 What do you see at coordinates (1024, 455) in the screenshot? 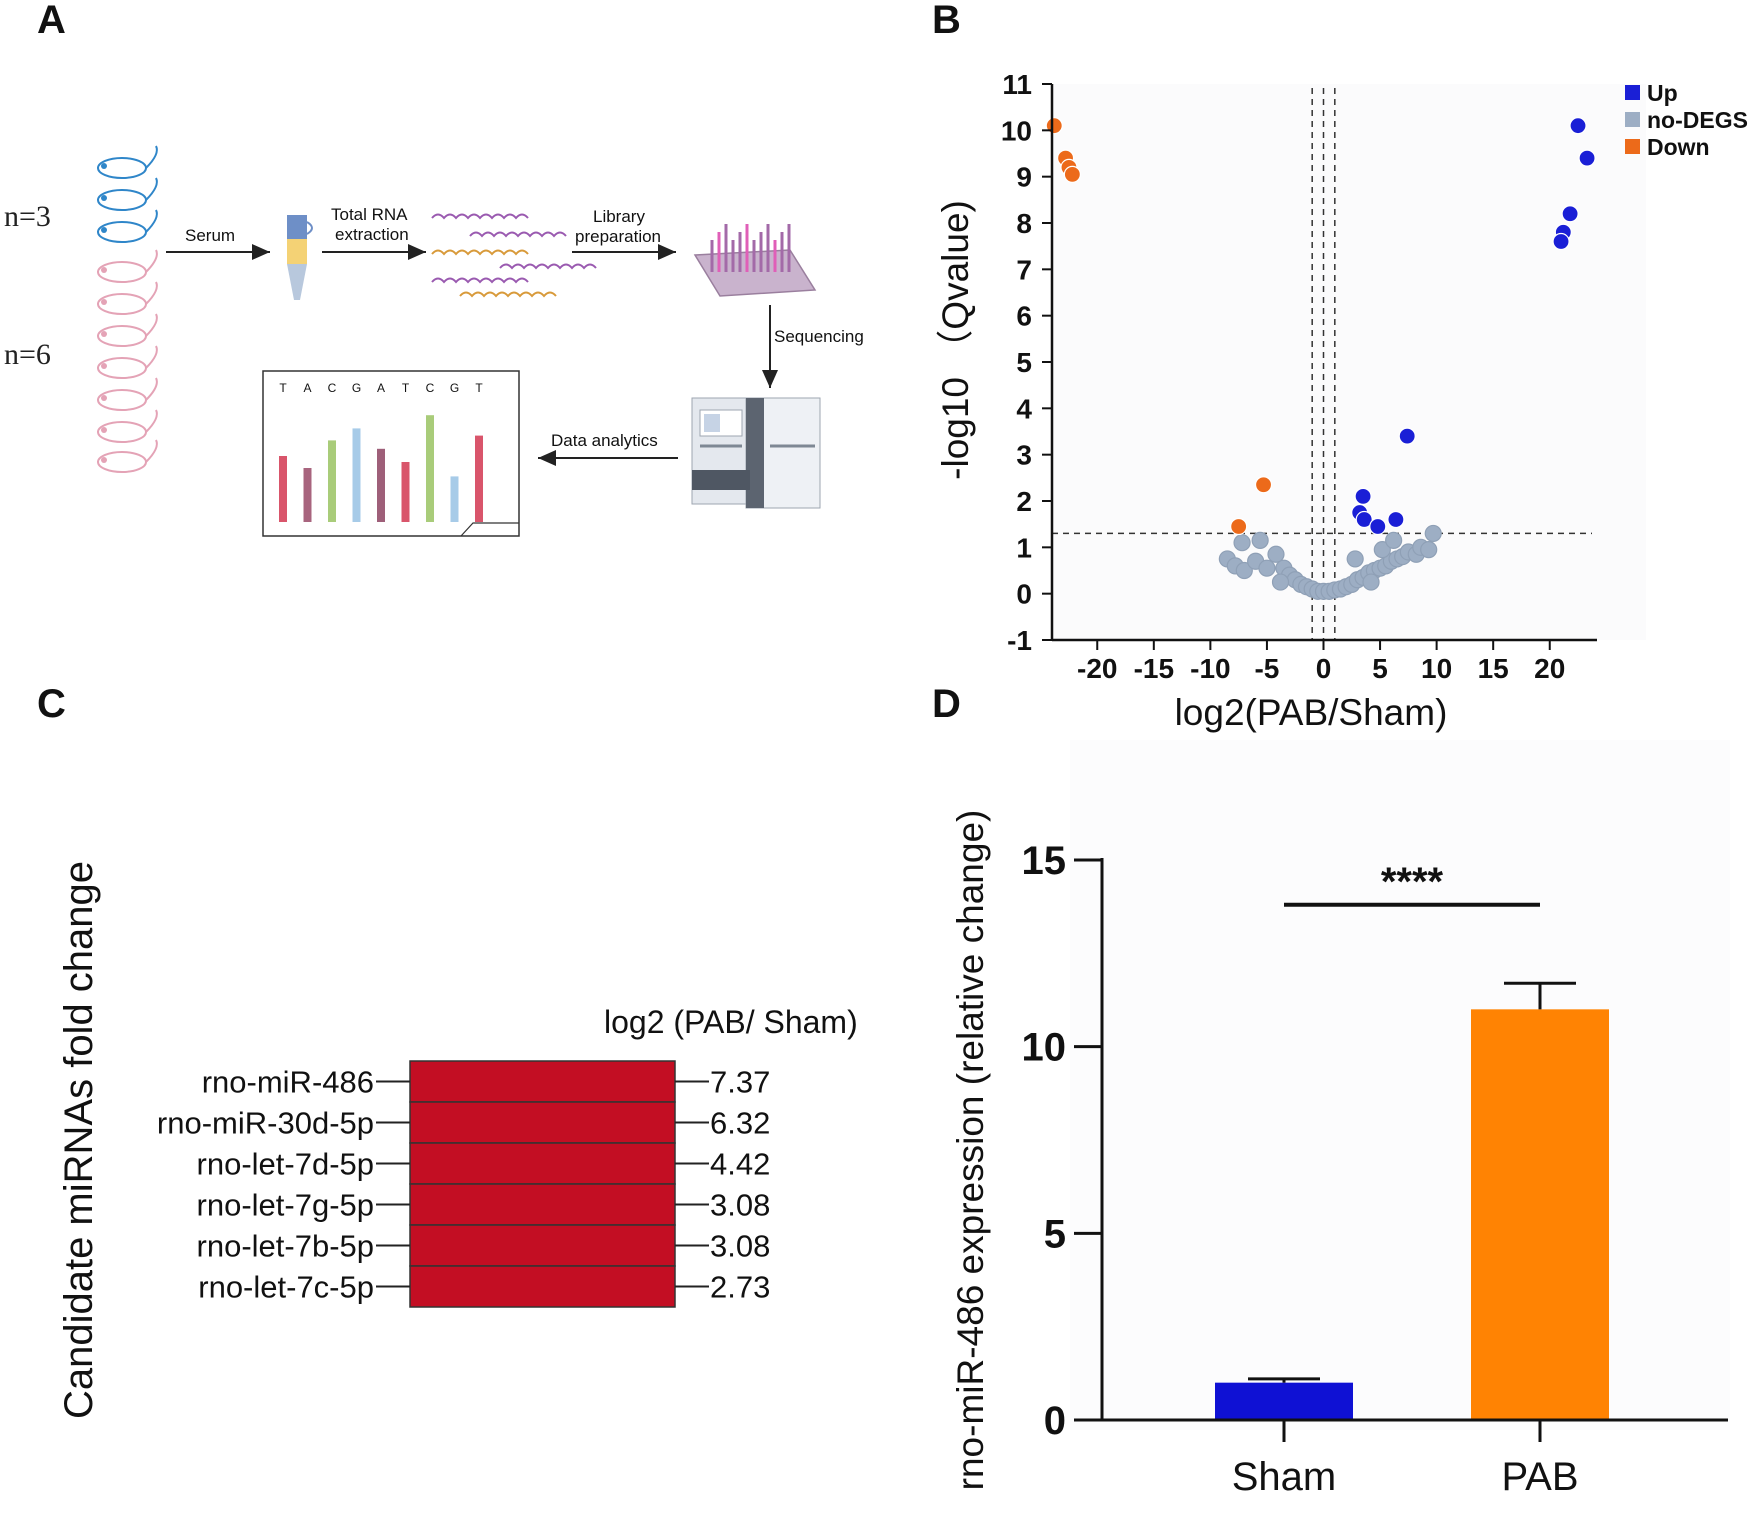
I see `volcano-y-tick-label: 3` at bounding box center [1024, 455].